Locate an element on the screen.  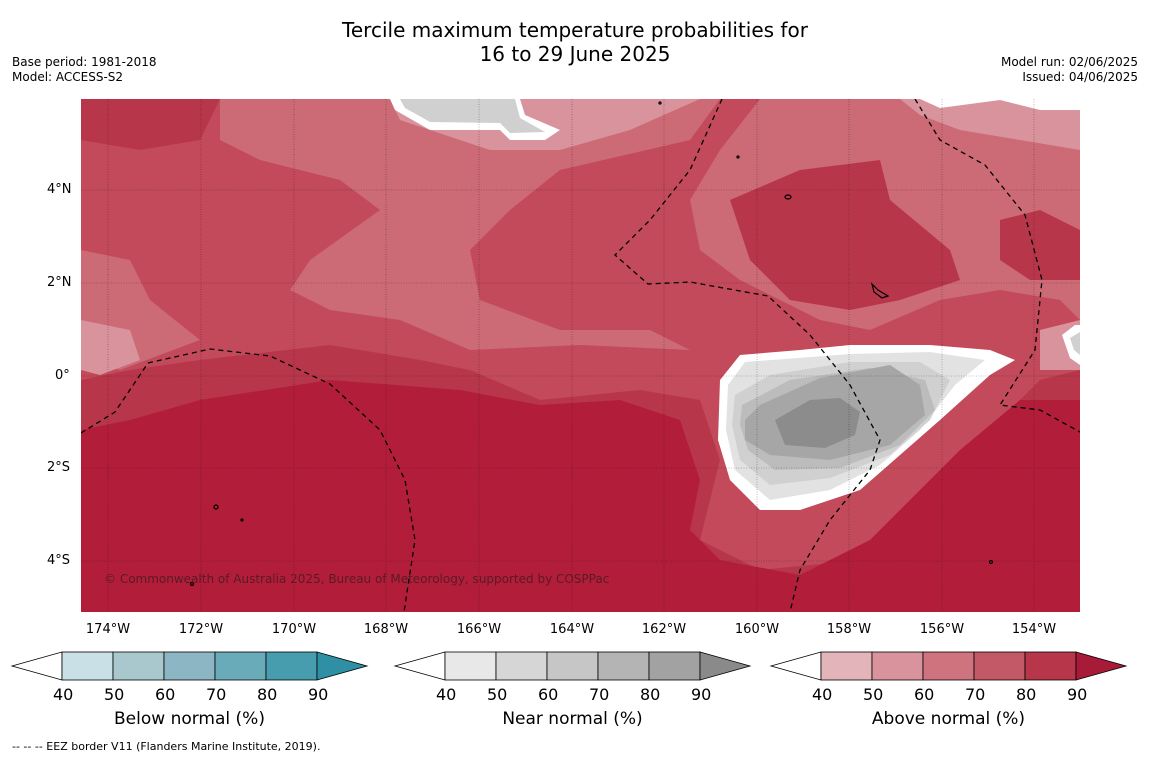
issued-date: Issued: 04/06/2025 is located at coordinates (1080, 77).